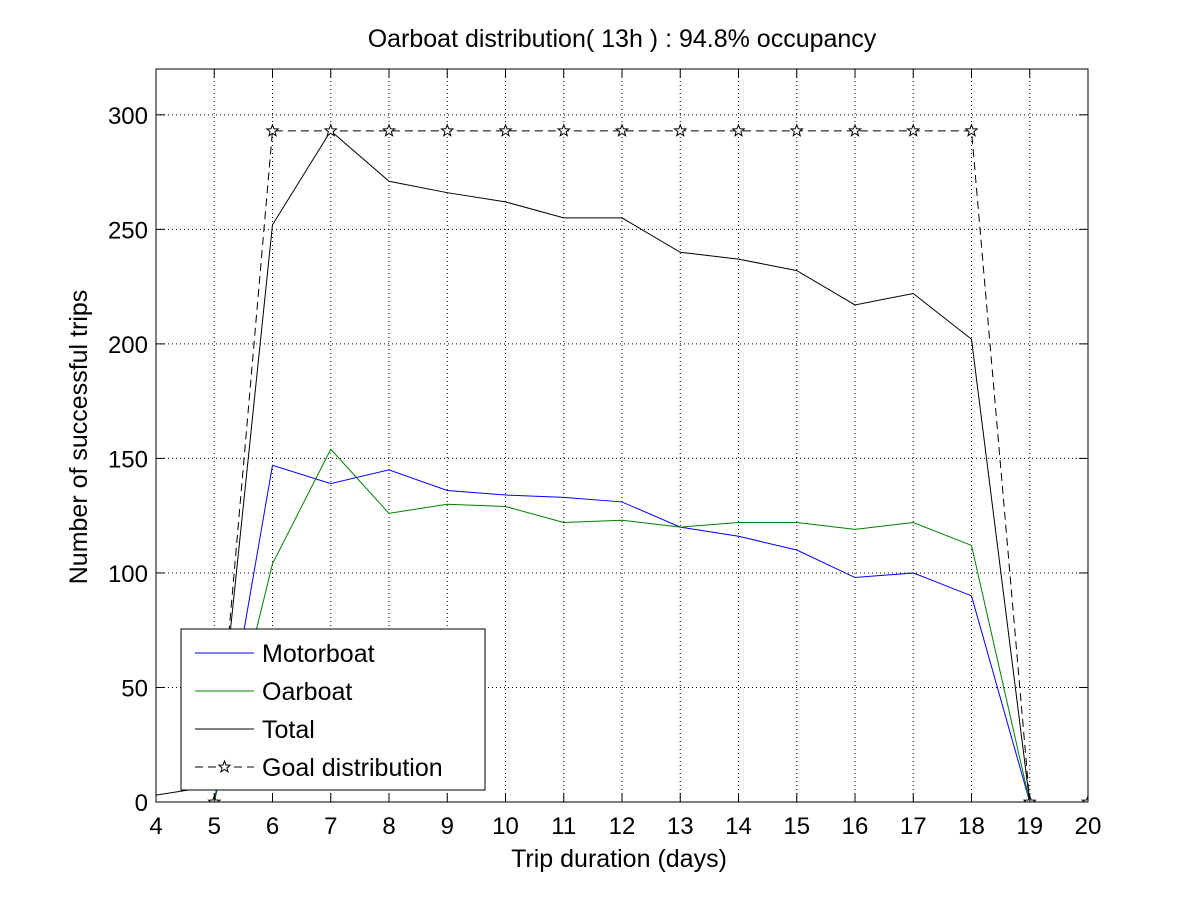 Image resolution: width=1201 pixels, height=906 pixels. Describe the element at coordinates (330, 826) in the screenshot. I see `x-tick-label: 7` at that location.